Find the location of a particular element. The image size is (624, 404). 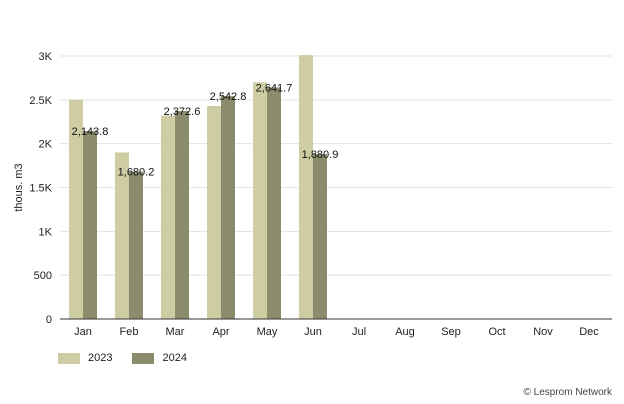

data-label-2024-Jan: 2,143.8 is located at coordinates (90, 132).